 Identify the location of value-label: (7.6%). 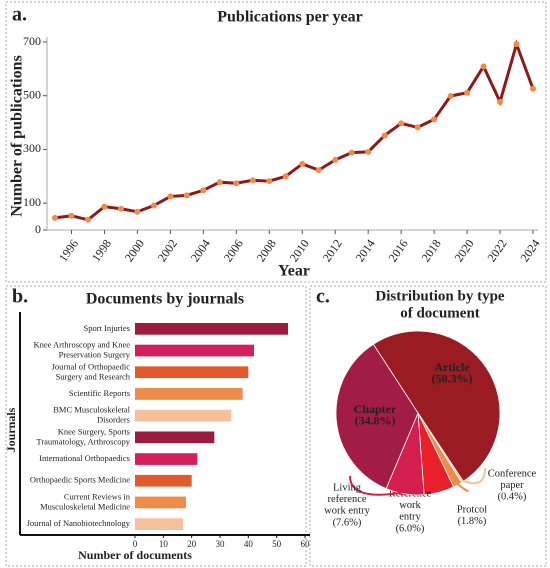
(347, 522).